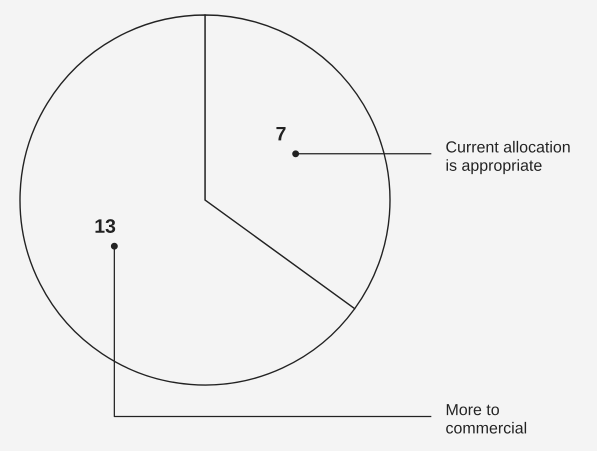 This screenshot has width=597, height=451. Describe the element at coordinates (508, 157) in the screenshot. I see `slice-label: Current allocation is appropriate` at that location.